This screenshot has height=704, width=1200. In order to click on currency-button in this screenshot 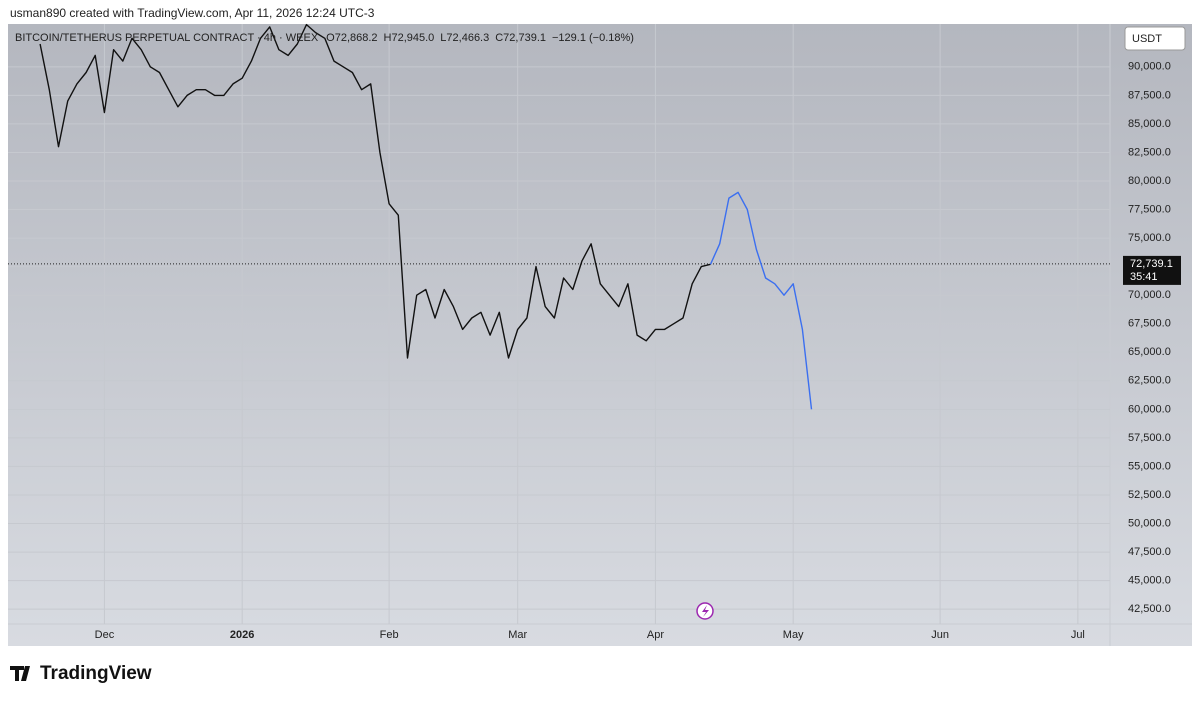, I will do `click(1155, 38)`.